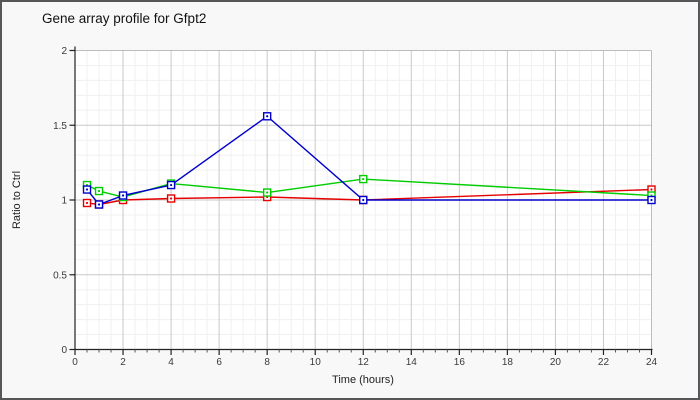 The width and height of the screenshot is (700, 400). What do you see at coordinates (412, 362) in the screenshot?
I see `x-tick-label: 14` at bounding box center [412, 362].